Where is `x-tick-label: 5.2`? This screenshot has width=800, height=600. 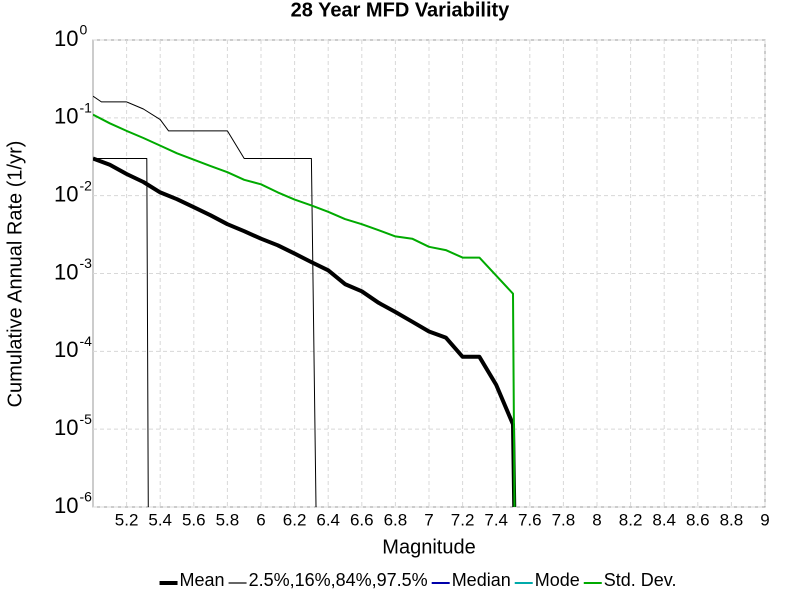
x-tick-label: 5.2 is located at coordinates (127, 519).